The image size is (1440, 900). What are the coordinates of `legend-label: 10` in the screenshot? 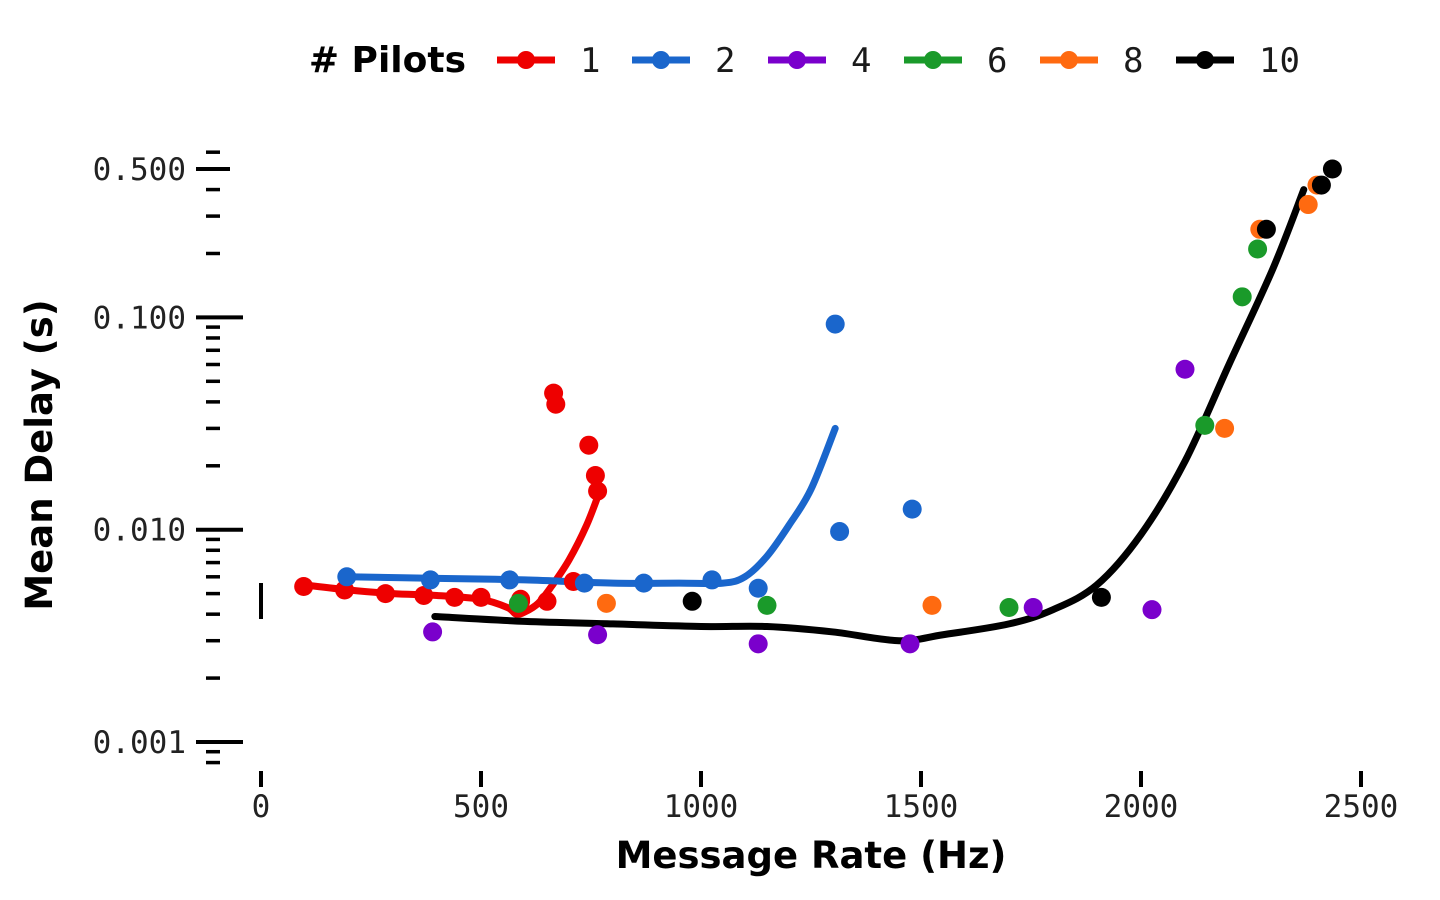 It's located at (1279, 61).